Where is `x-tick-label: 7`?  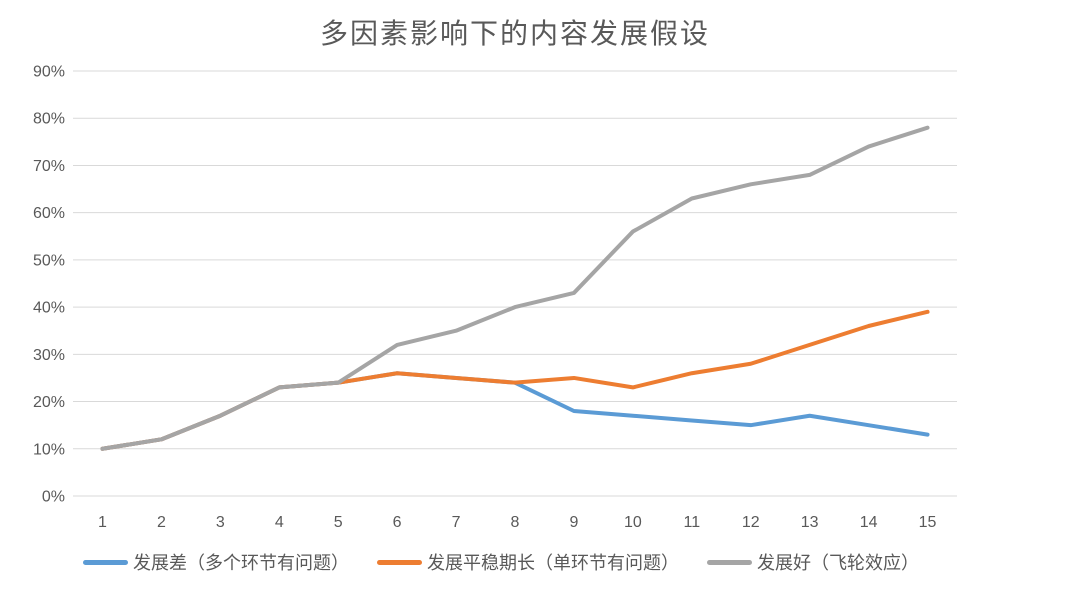
x-tick-label: 7 is located at coordinates (456, 522).